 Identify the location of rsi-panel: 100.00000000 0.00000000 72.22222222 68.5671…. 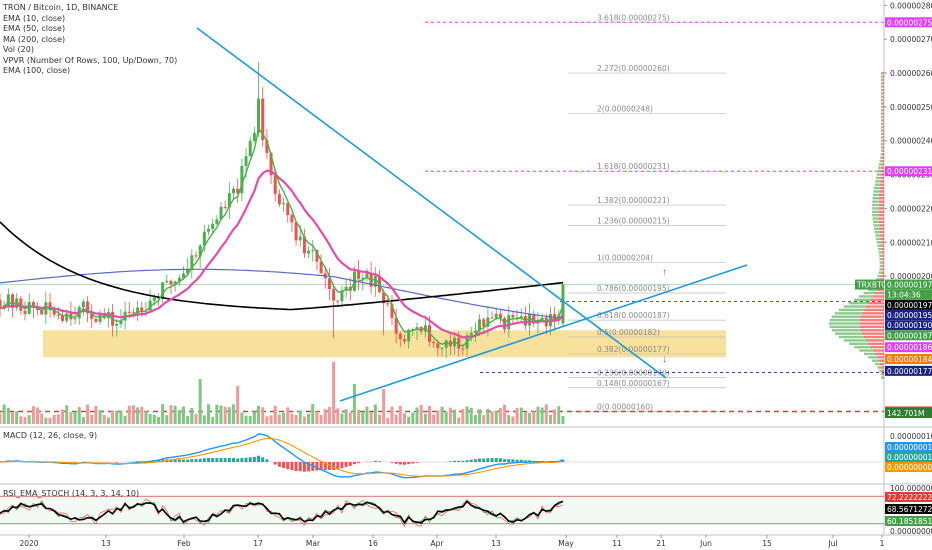
(466, 510).